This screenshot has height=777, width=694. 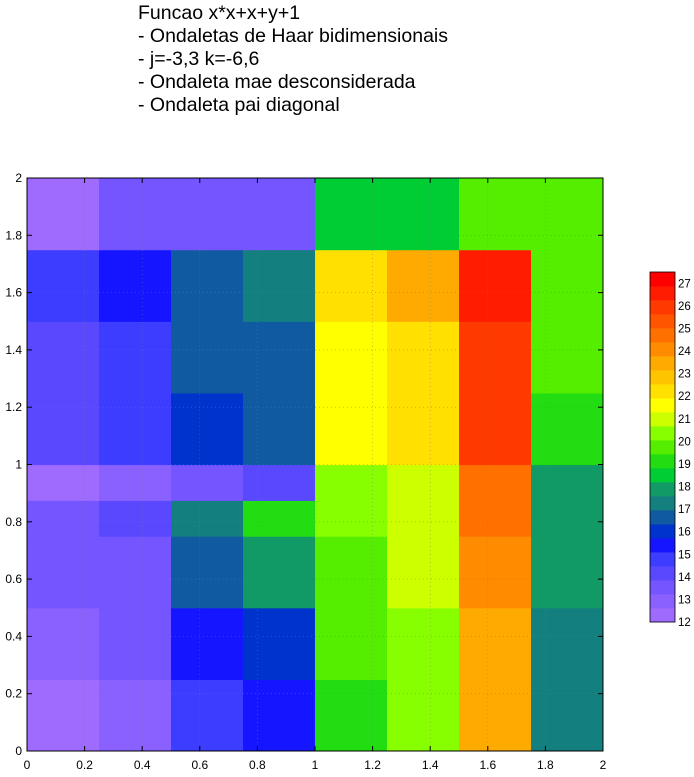 I want to click on title-line-4: - Ondaleta mae desconsiderada, so click(x=277, y=82).